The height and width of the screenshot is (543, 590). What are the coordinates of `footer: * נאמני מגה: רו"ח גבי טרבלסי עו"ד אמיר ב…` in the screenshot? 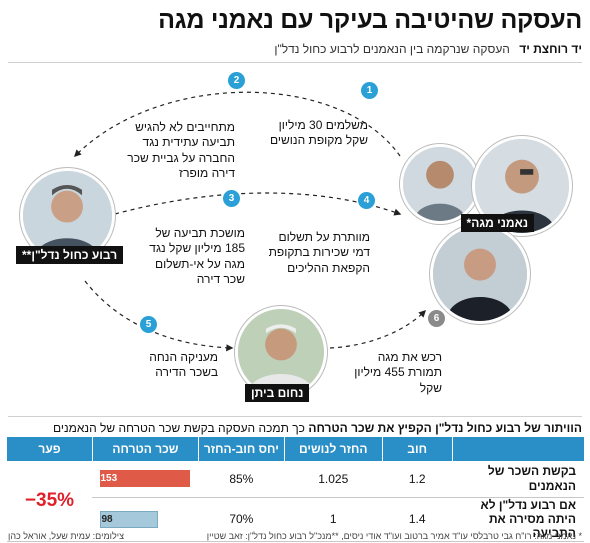 It's located at (295, 536).